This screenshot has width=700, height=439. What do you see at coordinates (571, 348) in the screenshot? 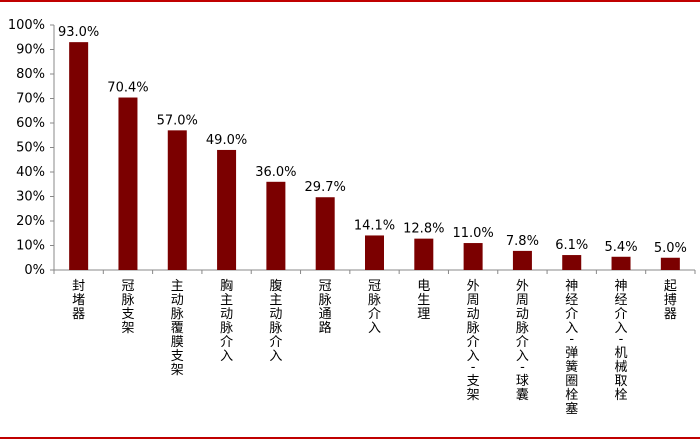
I see `category-label: 神经介入-弹簧圈栓塞` at bounding box center [571, 348].